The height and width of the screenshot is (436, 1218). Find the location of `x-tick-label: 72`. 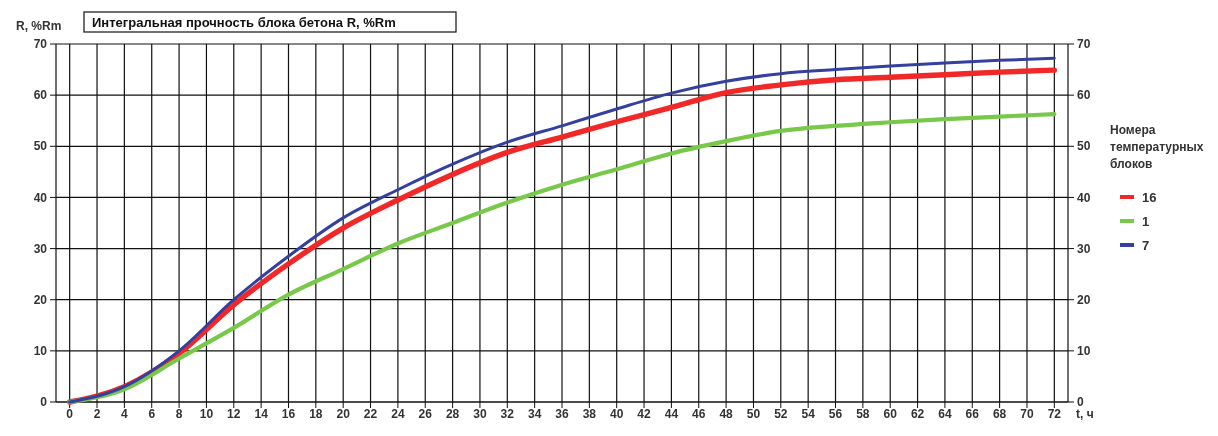

x-tick-label: 72 is located at coordinates (1054, 414).